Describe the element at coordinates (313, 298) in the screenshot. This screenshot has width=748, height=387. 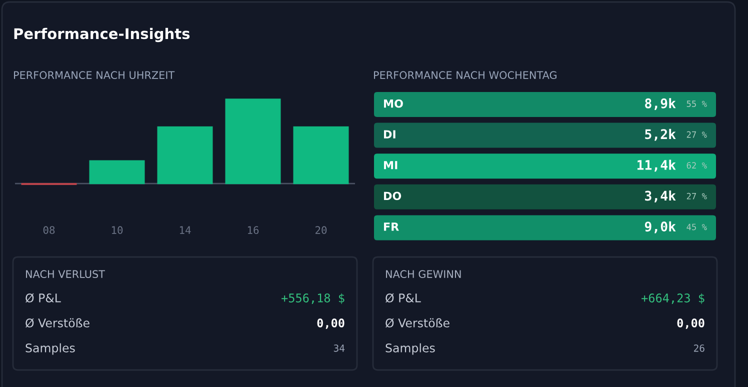
I see `text: +556,18 $` at that location.